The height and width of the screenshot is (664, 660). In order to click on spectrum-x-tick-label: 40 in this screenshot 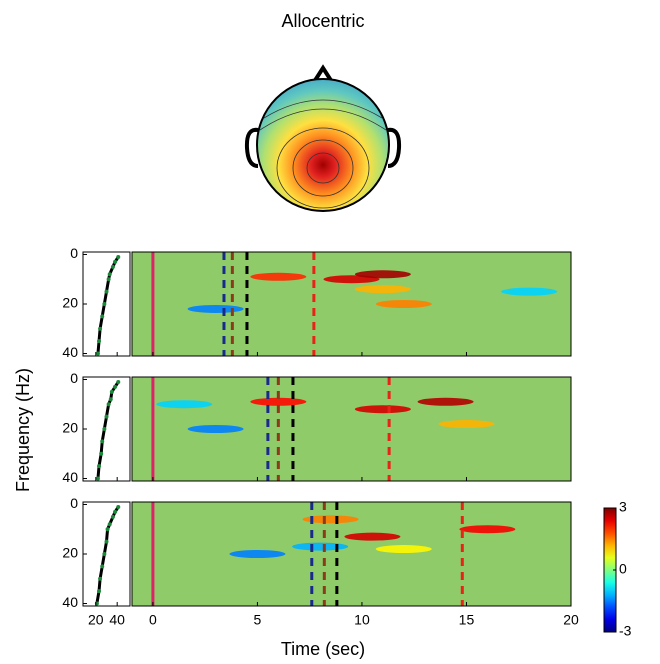, I will do `click(117, 620)`.